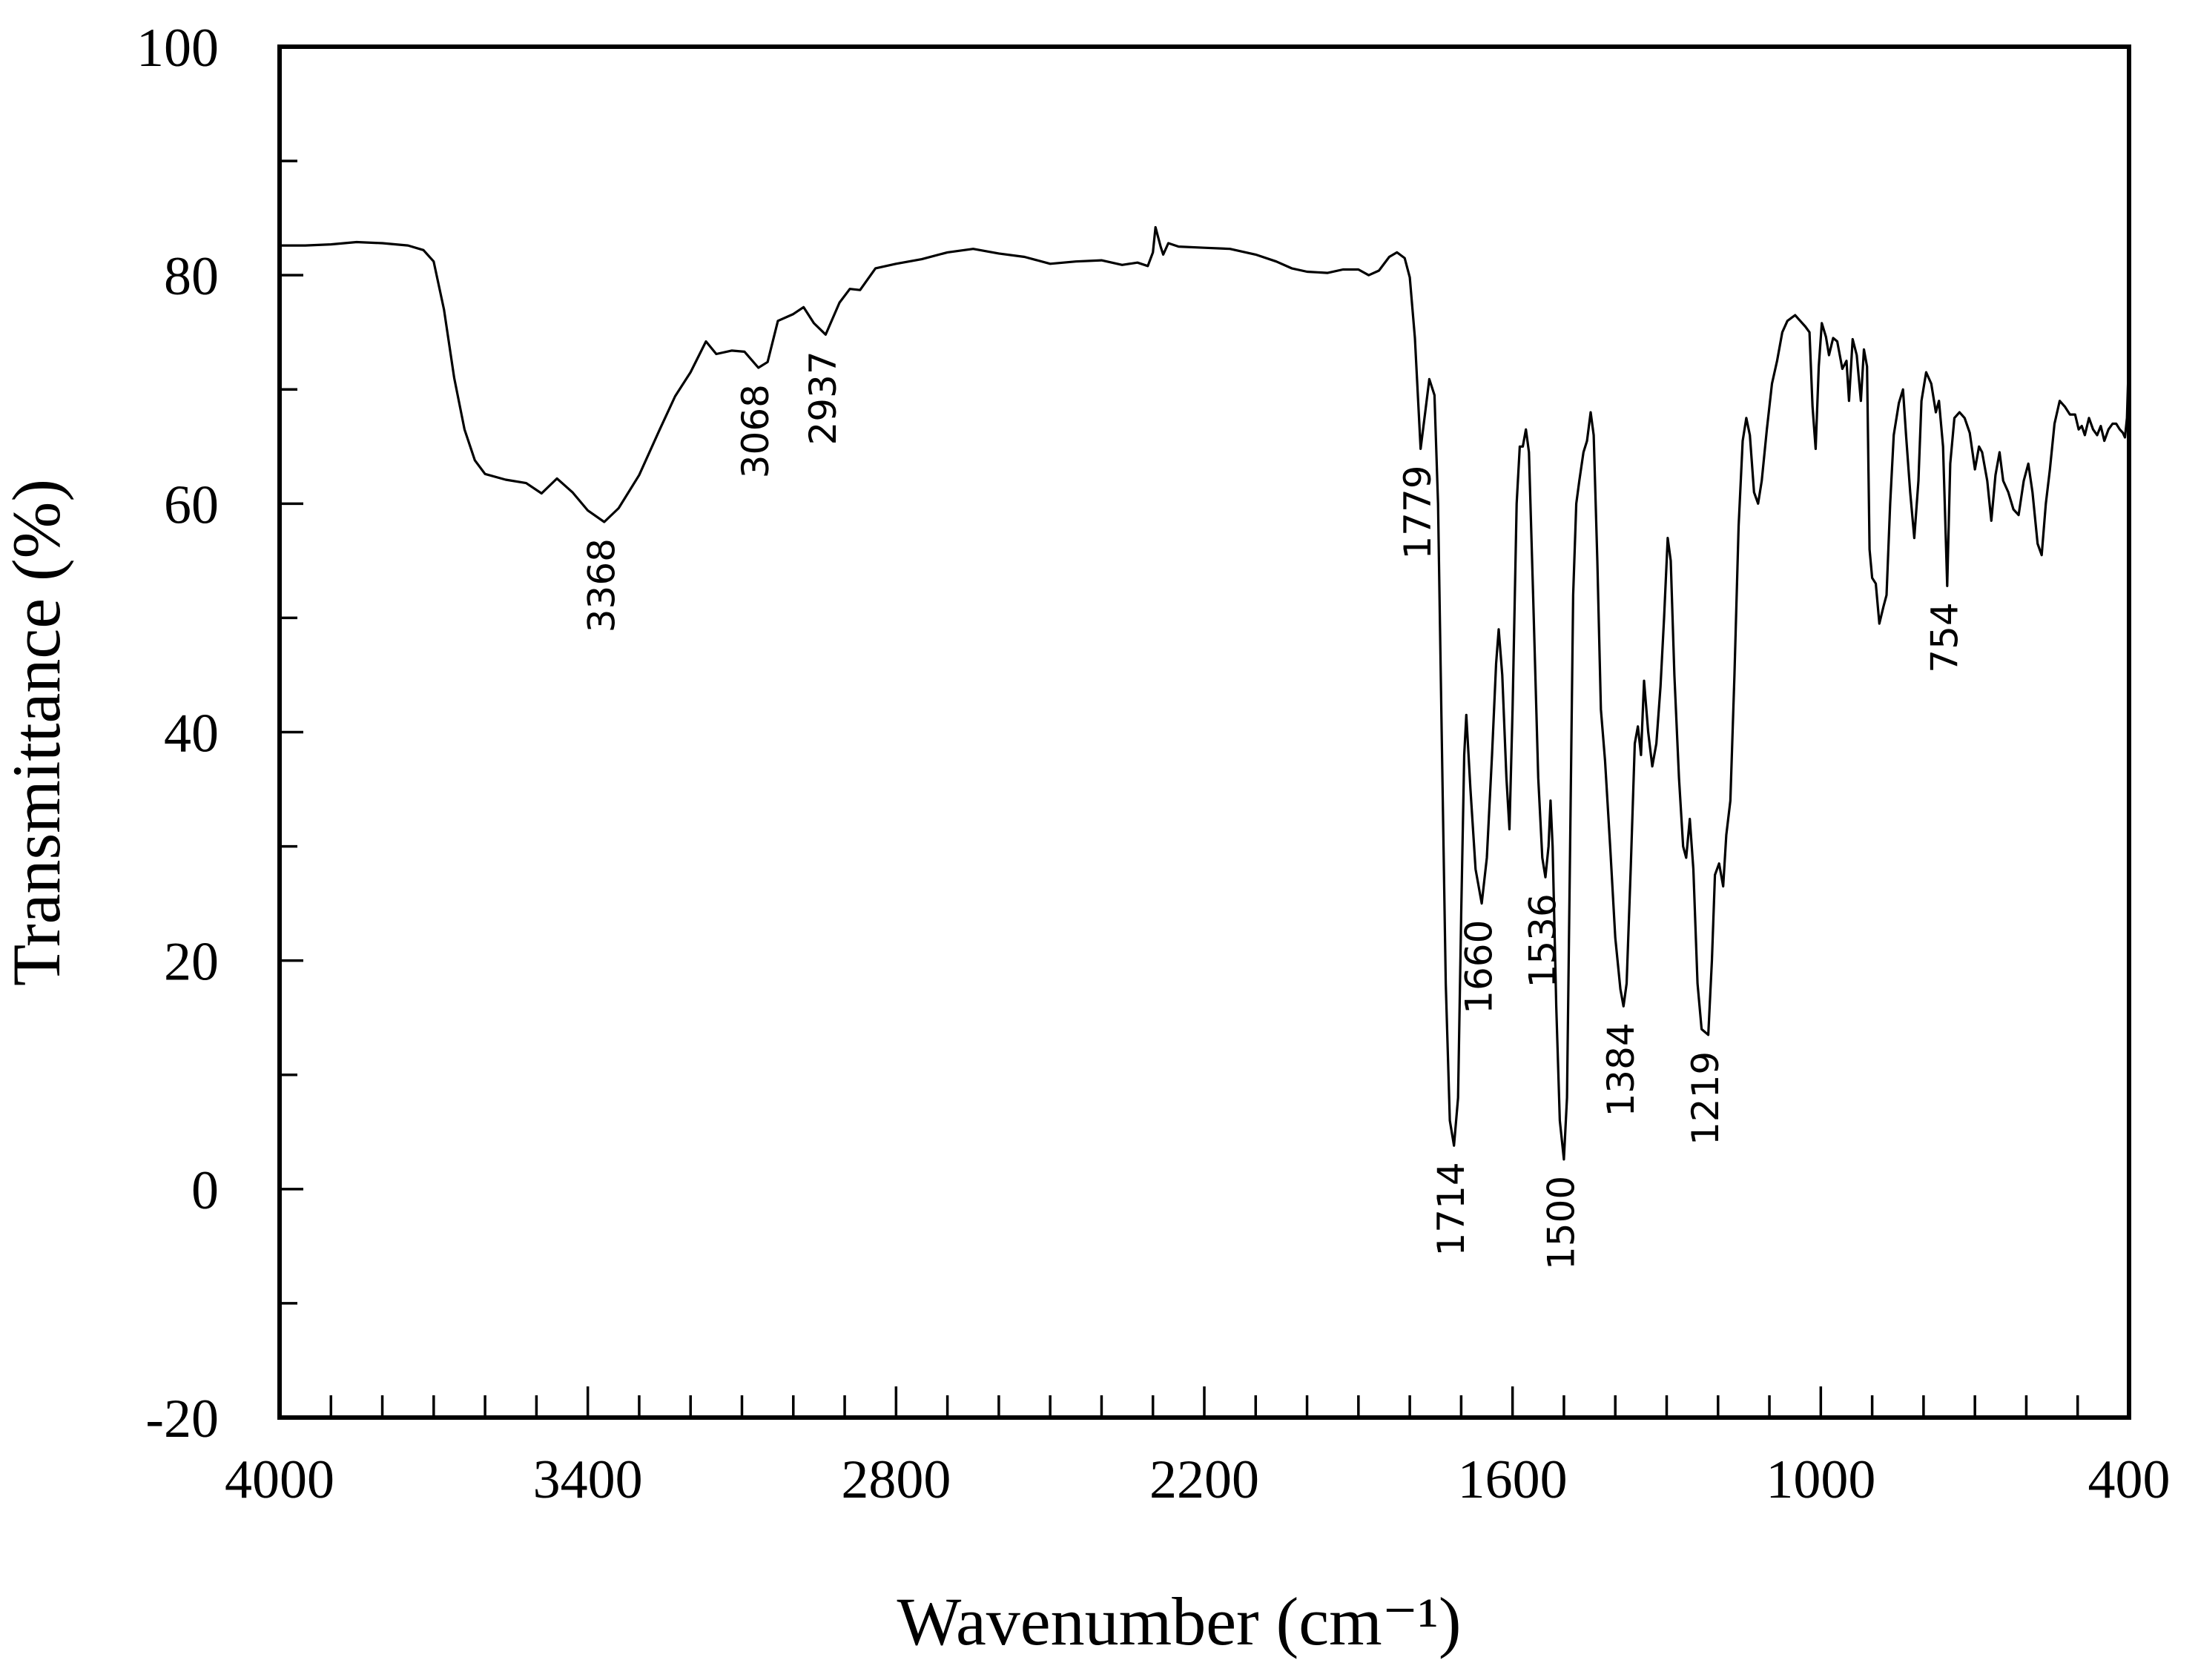 This screenshot has height=1680, width=2198. Describe the element at coordinates (1179, 1621) in the screenshot. I see `x-axis-title: Wavenumber (cm⁻¹)` at that location.